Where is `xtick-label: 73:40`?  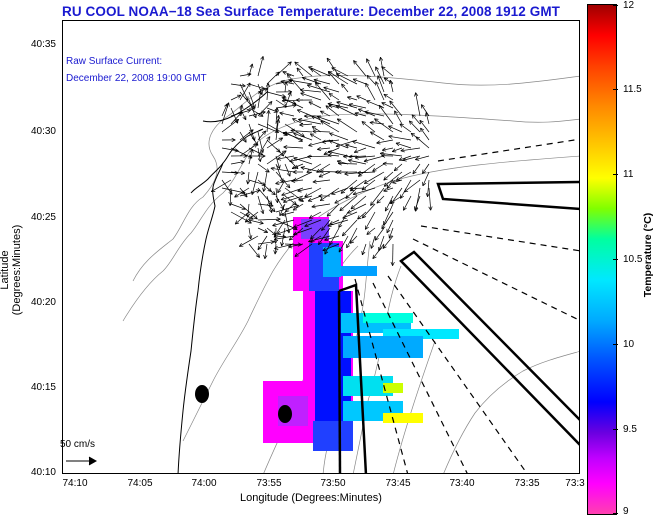 xtick-label: 73:40 is located at coordinates (462, 483).